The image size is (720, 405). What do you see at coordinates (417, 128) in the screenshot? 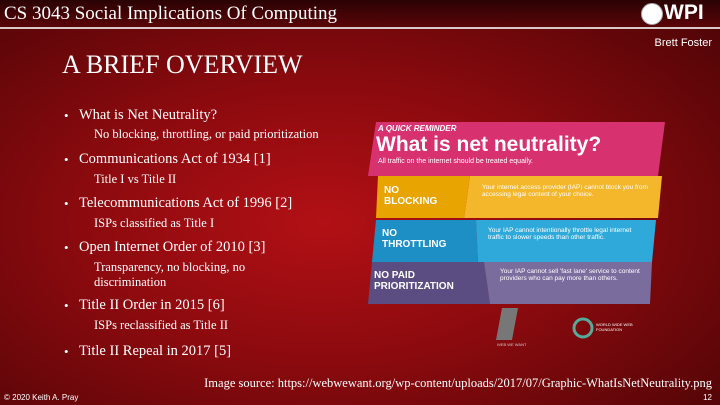
I see `kicker: A QUICK REMINDER` at bounding box center [417, 128].